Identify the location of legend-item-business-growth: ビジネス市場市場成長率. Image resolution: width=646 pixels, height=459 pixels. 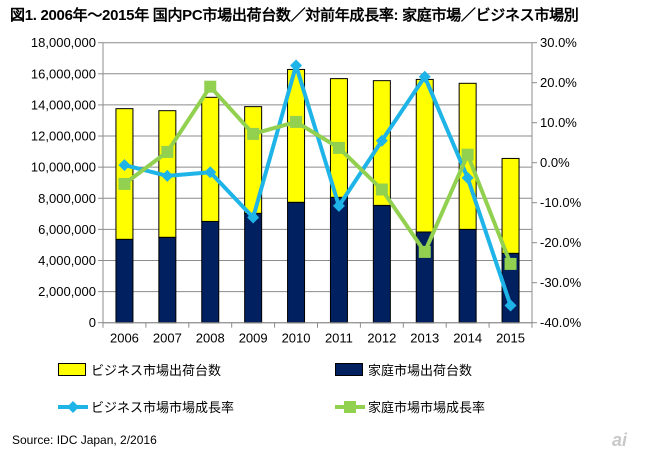
(146, 406).